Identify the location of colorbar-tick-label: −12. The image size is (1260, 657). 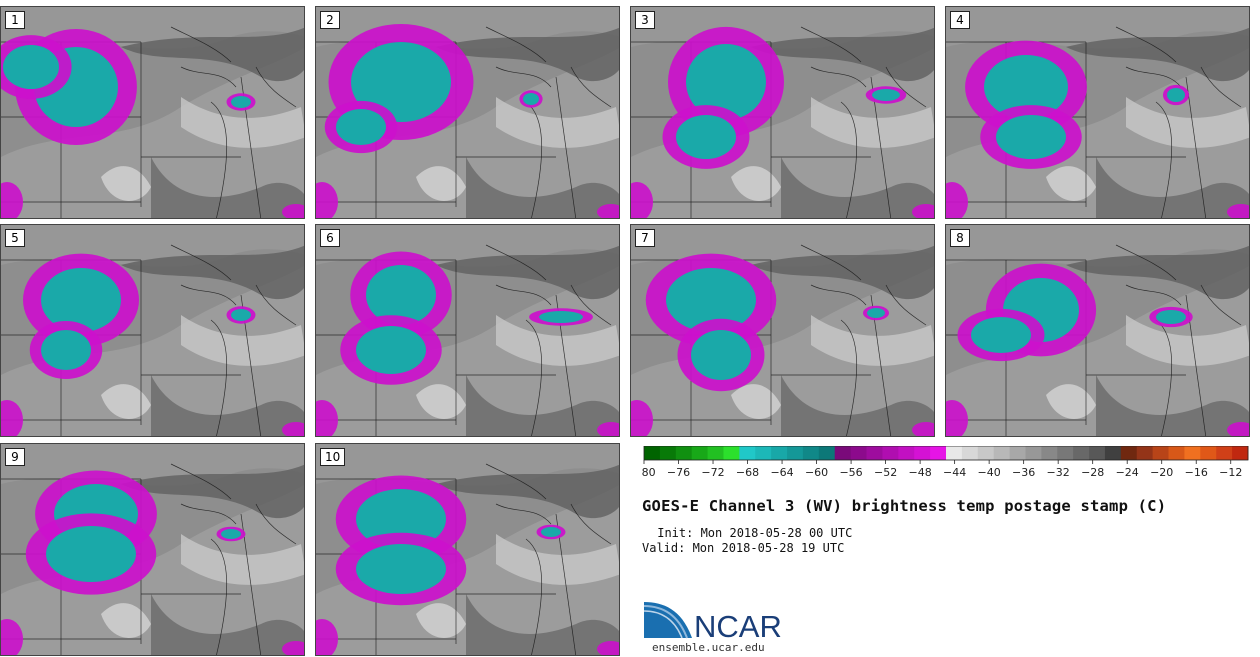
(1230, 472).